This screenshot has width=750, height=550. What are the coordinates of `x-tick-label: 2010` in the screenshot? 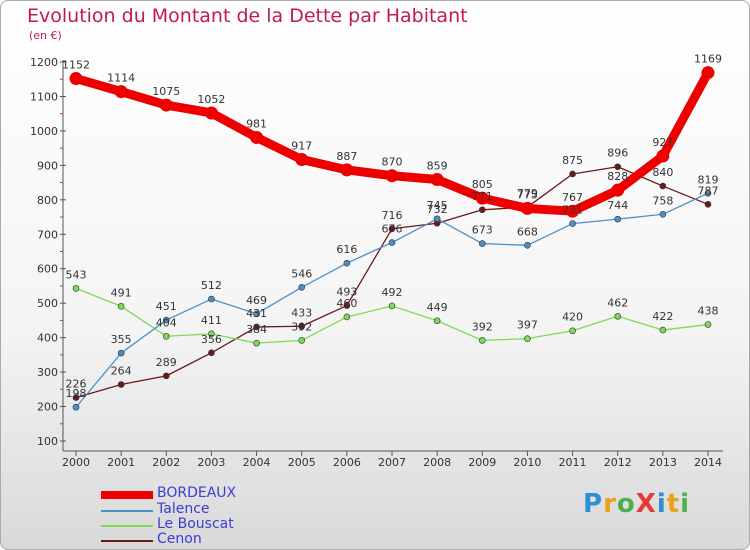 It's located at (527, 462).